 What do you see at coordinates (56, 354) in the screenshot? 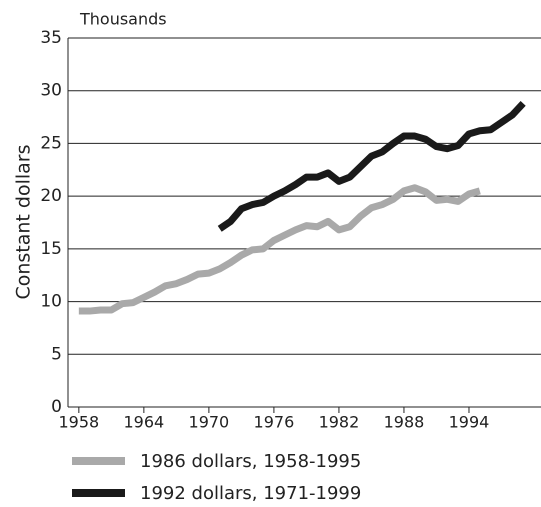
I see `y-tick-label: 5` at bounding box center [56, 354].